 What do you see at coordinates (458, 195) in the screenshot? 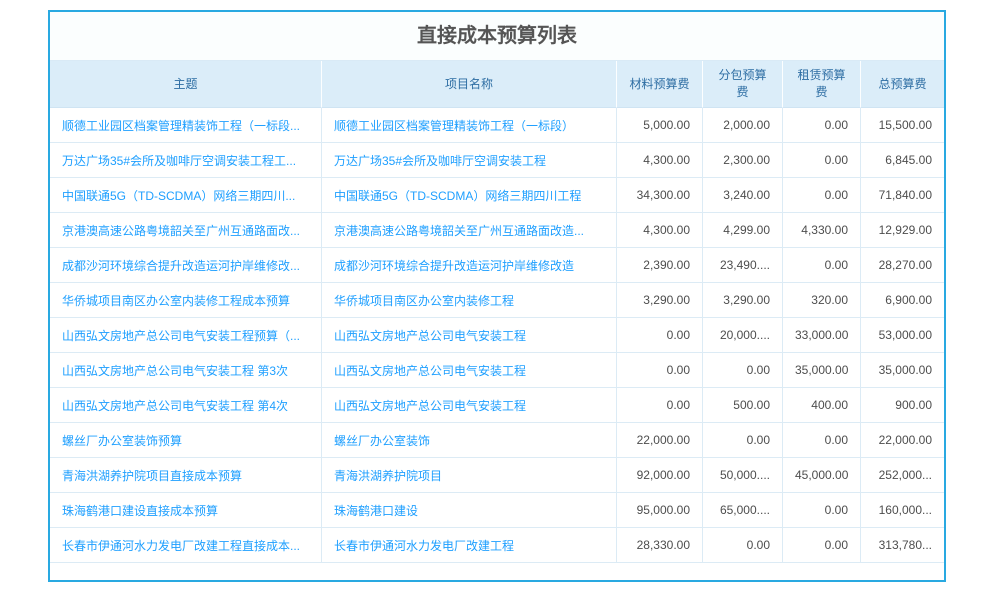
I see `project-link: 中国联通5G（TD-SCDMA）网络三期四川工程` at bounding box center [458, 195].